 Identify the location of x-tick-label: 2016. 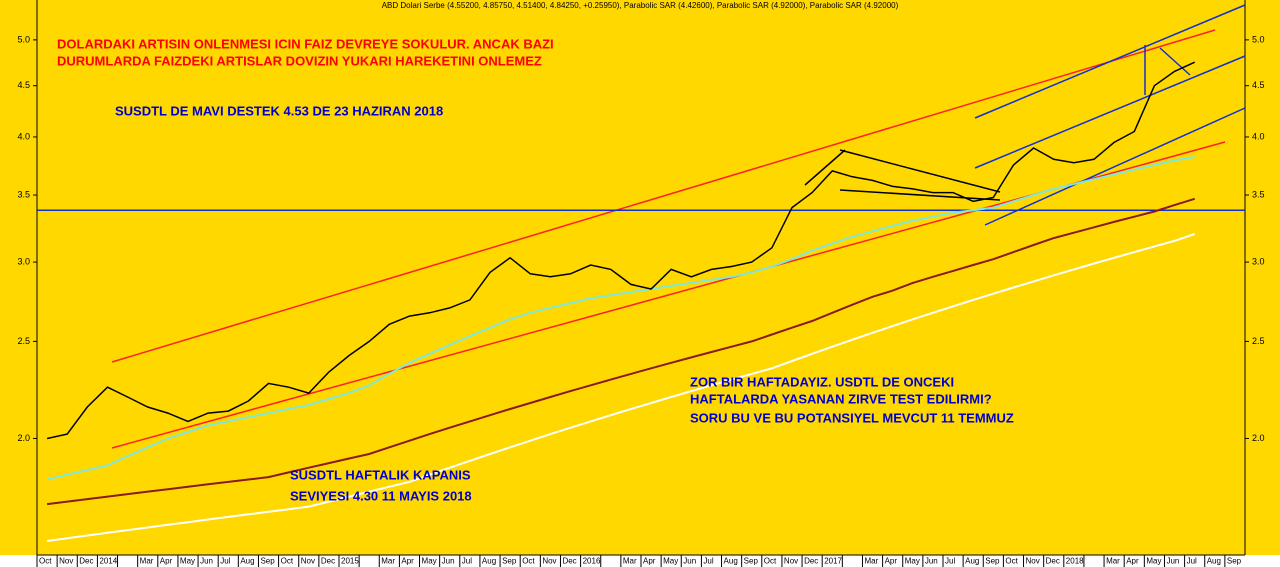
(592, 561).